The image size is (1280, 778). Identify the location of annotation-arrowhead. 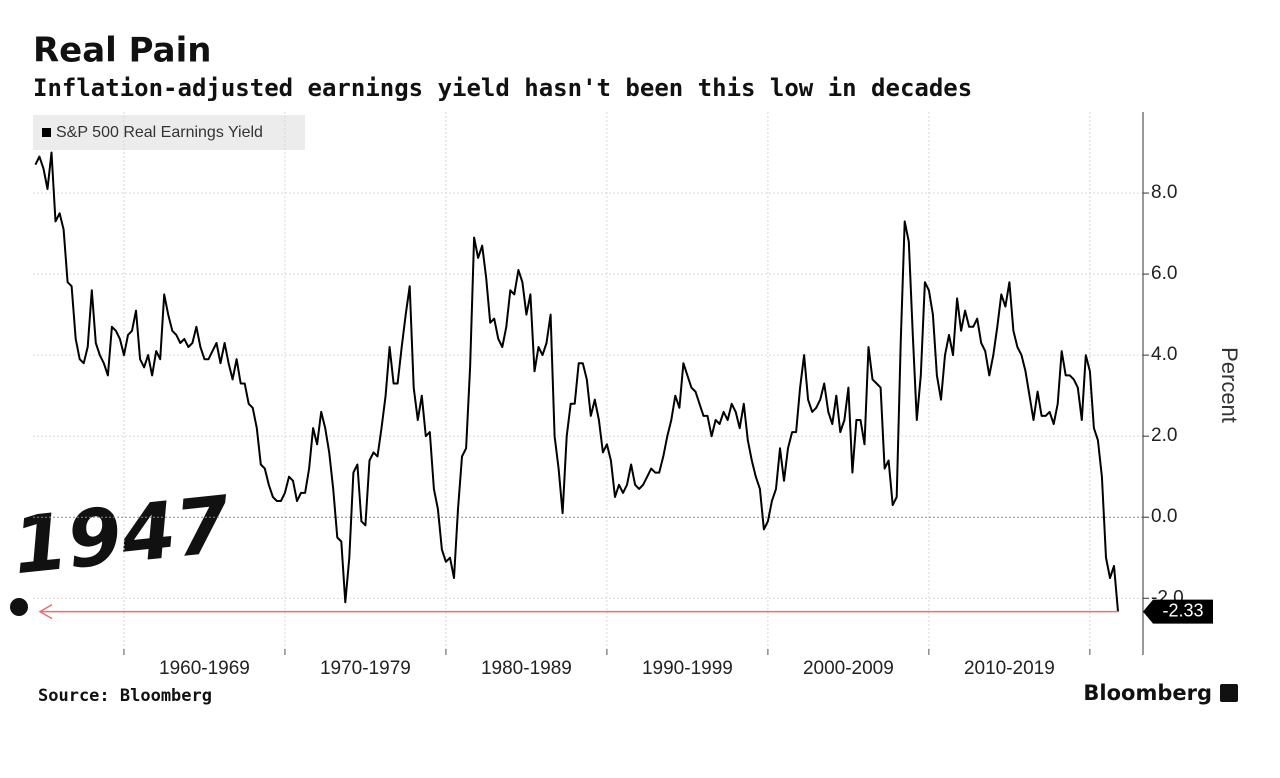
(45, 611).